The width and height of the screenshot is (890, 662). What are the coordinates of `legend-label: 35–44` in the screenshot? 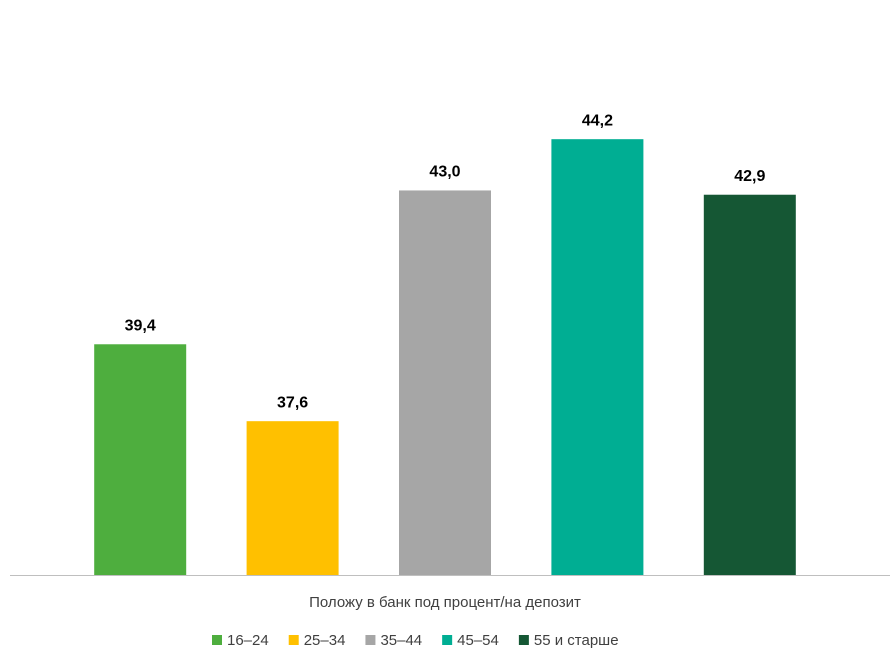 It's located at (401, 640).